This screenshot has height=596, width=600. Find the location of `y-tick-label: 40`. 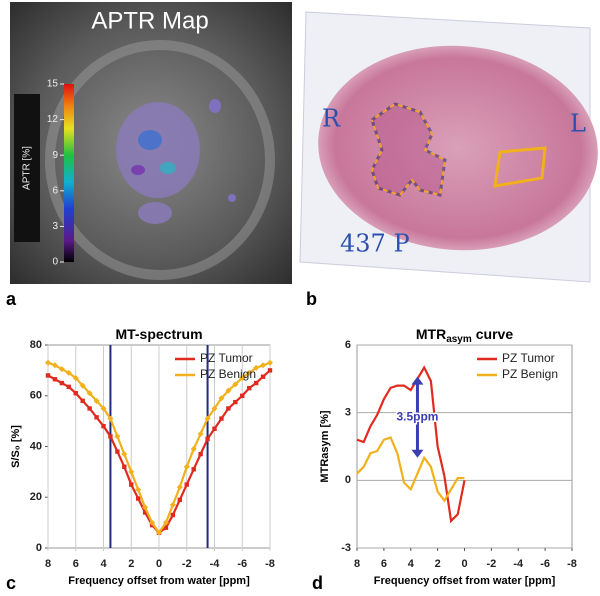

y-tick-label: 40 is located at coordinates (36, 446).